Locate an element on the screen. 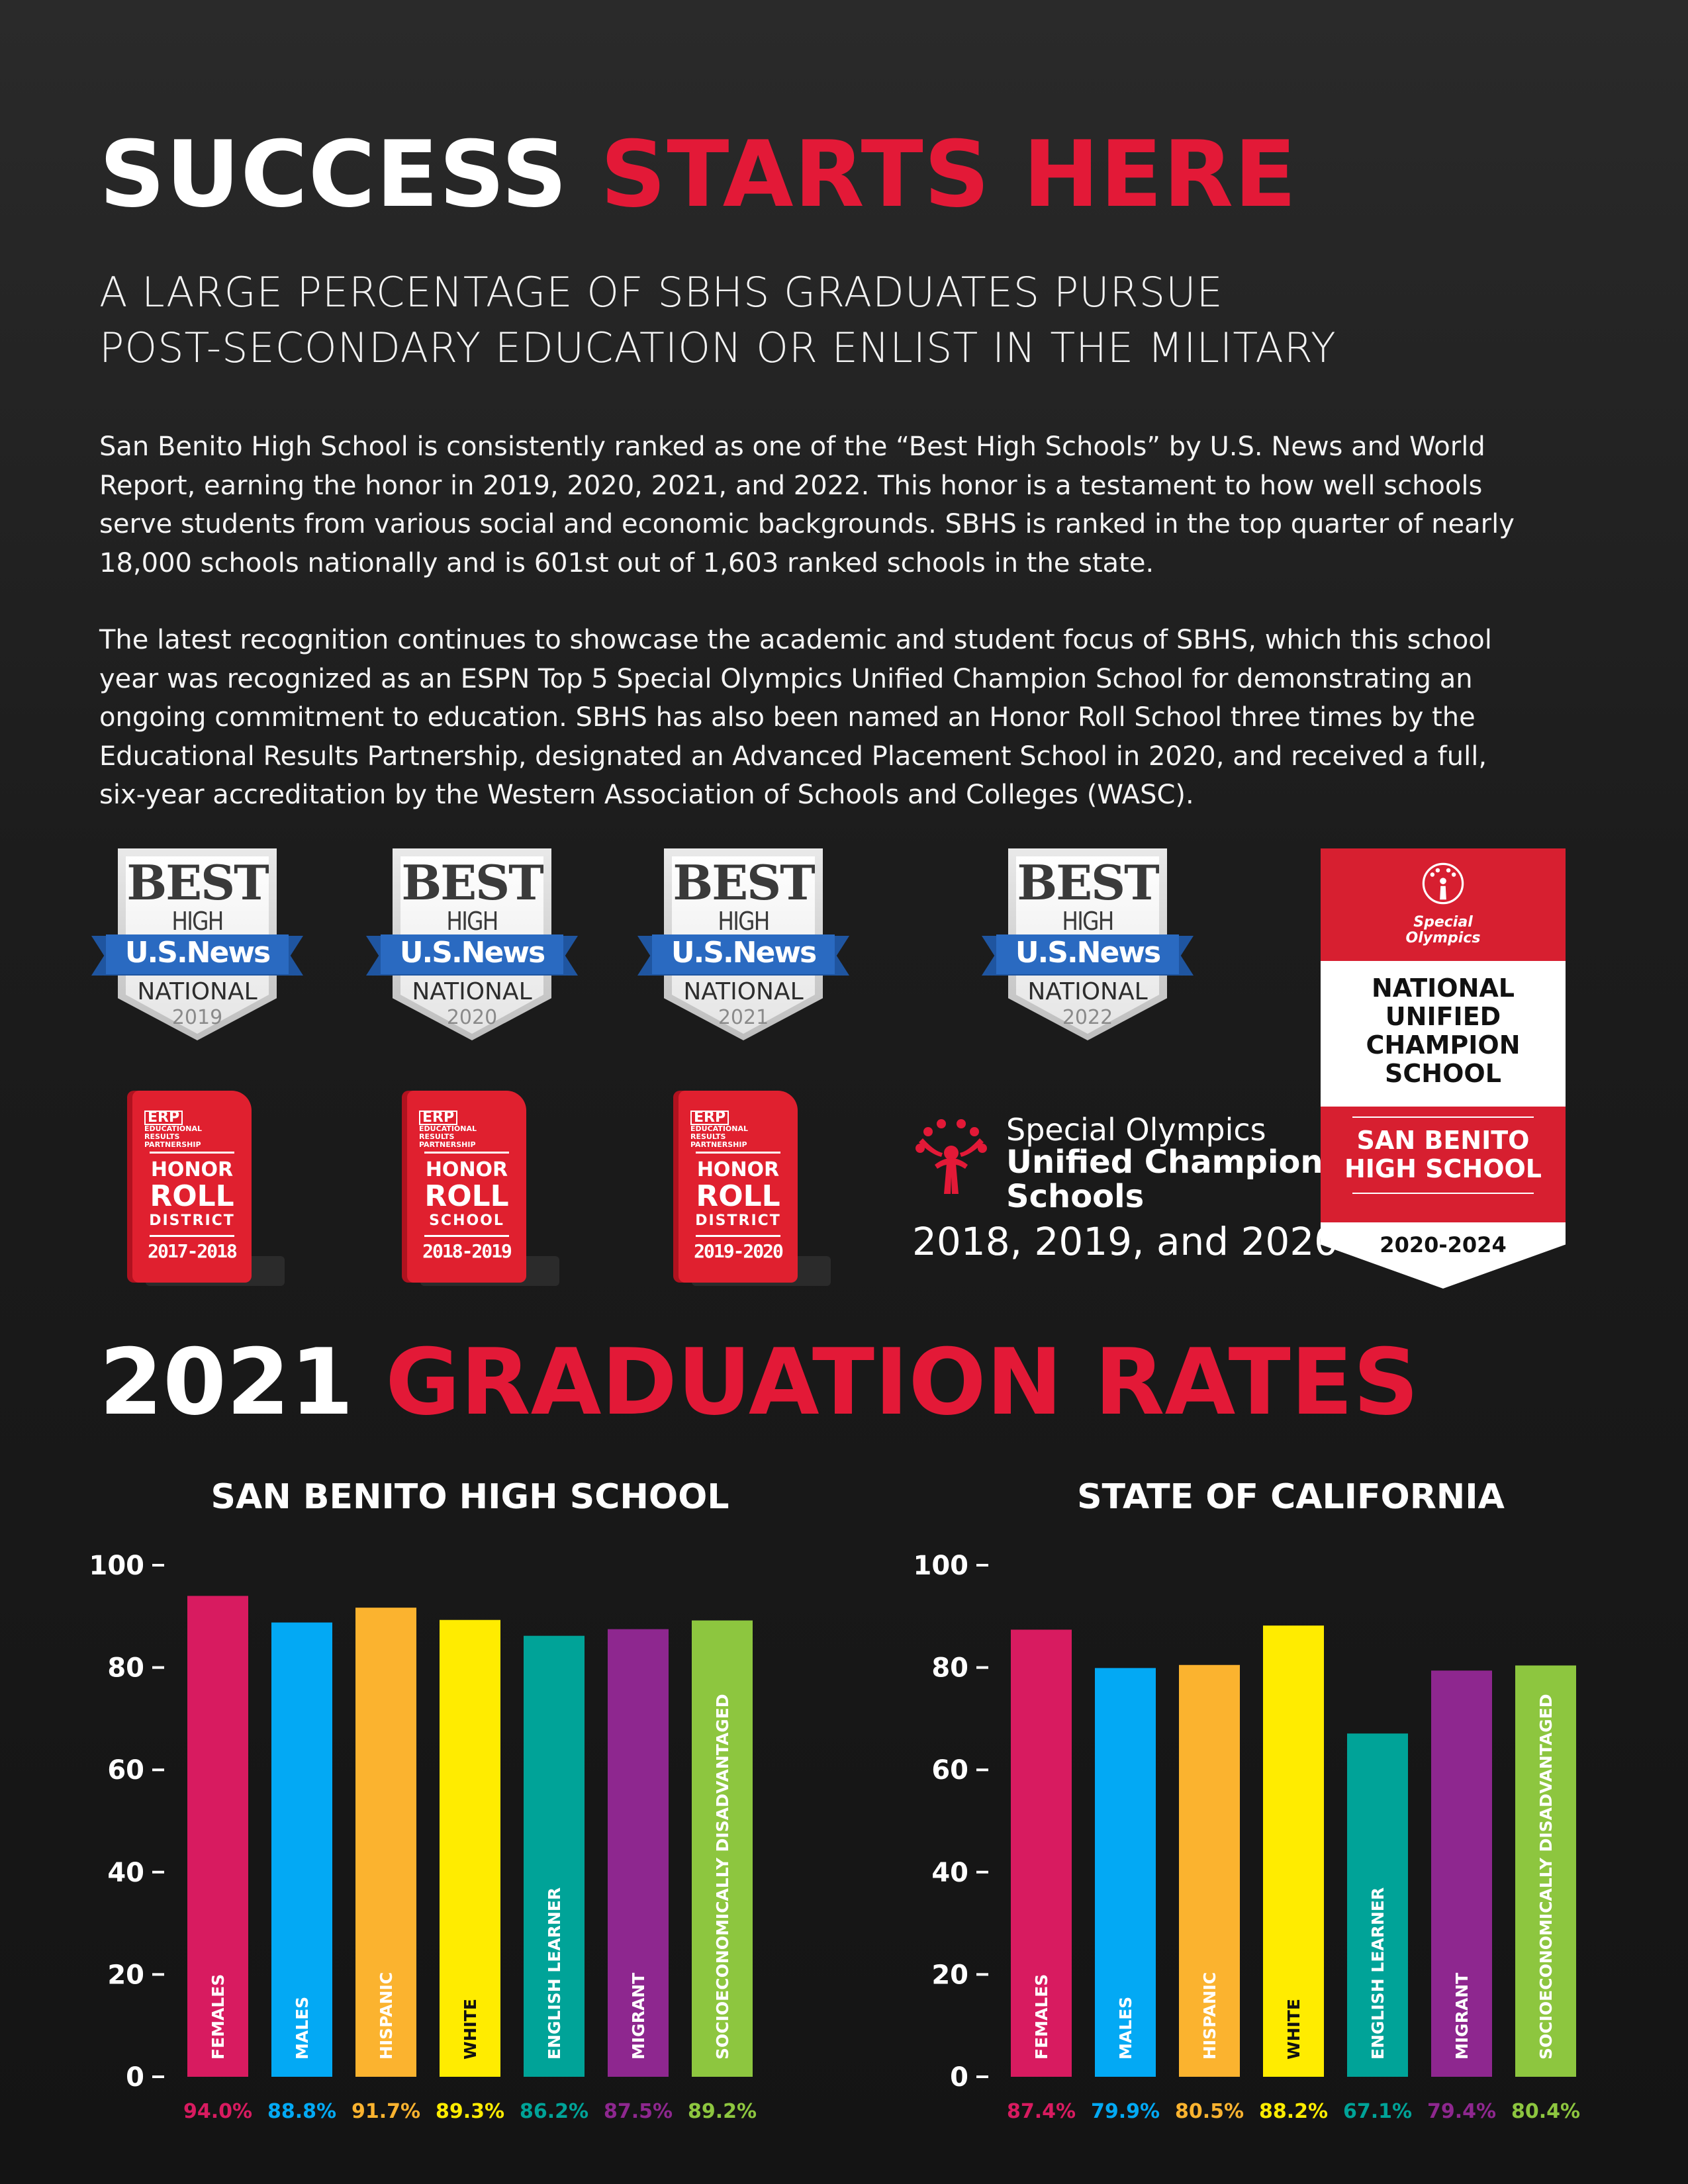 This screenshot has height=2184, width=1688. value-label: 91.7% is located at coordinates (386, 2111).